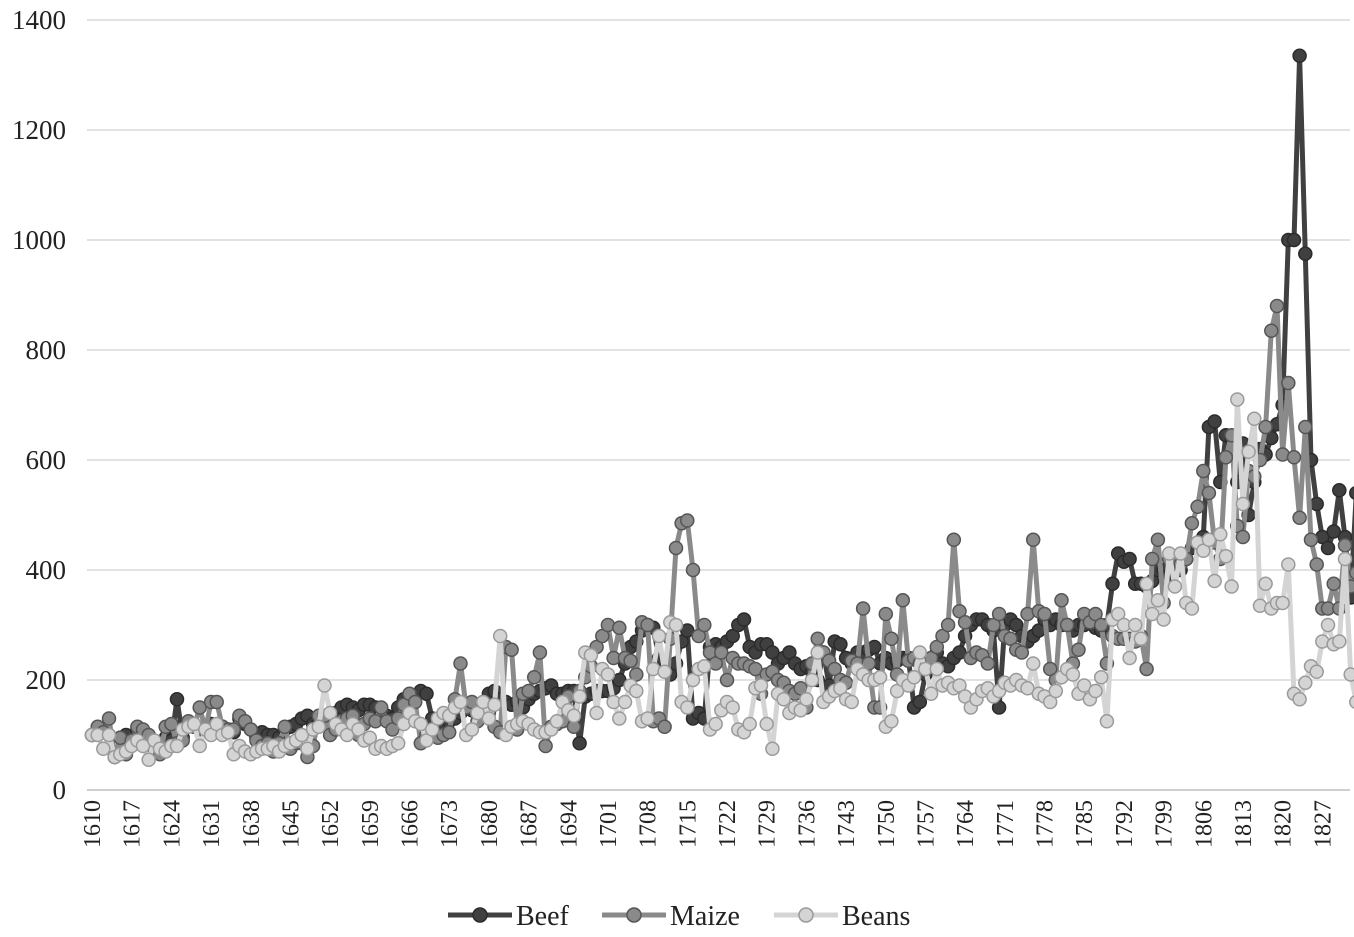 The image size is (1354, 937). I want to click on x-tick-label: 1736, so click(807, 824).